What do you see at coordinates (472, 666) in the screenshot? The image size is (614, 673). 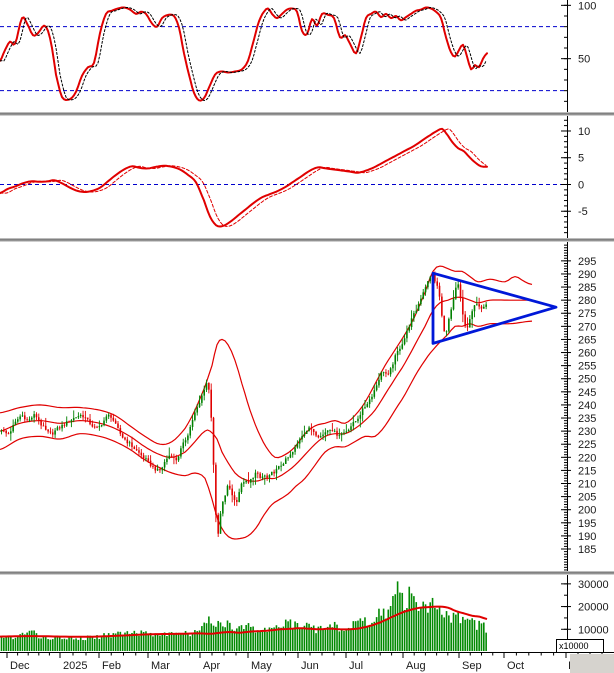 I see `month-label: Sep` at bounding box center [472, 666].